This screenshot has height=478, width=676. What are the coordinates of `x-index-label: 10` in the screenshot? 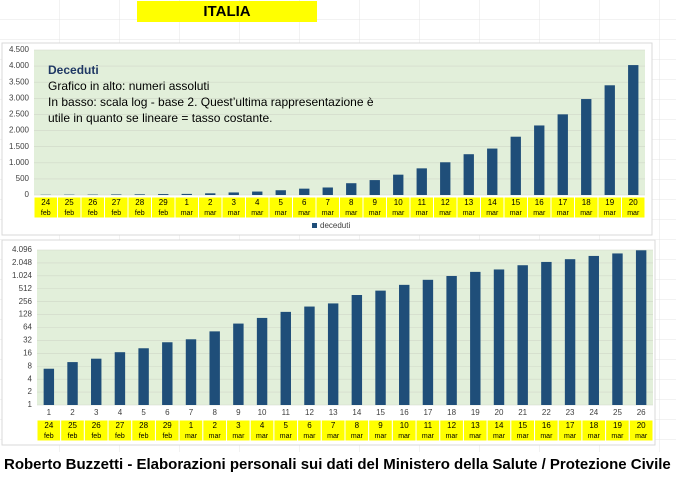 It's located at (262, 412).